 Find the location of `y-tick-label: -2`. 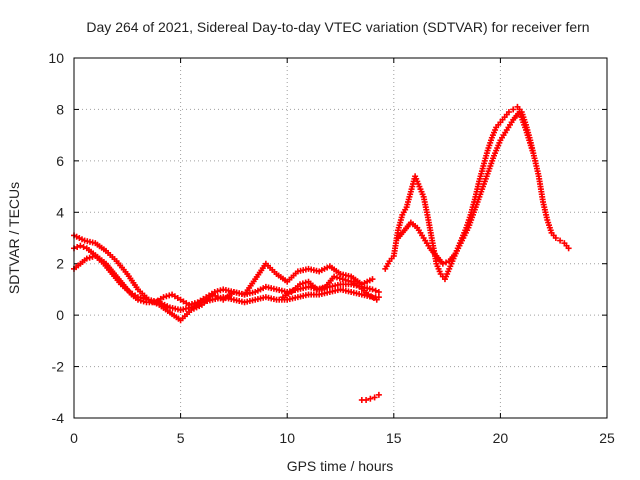

y-tick-label: -2 is located at coordinates (58, 367).